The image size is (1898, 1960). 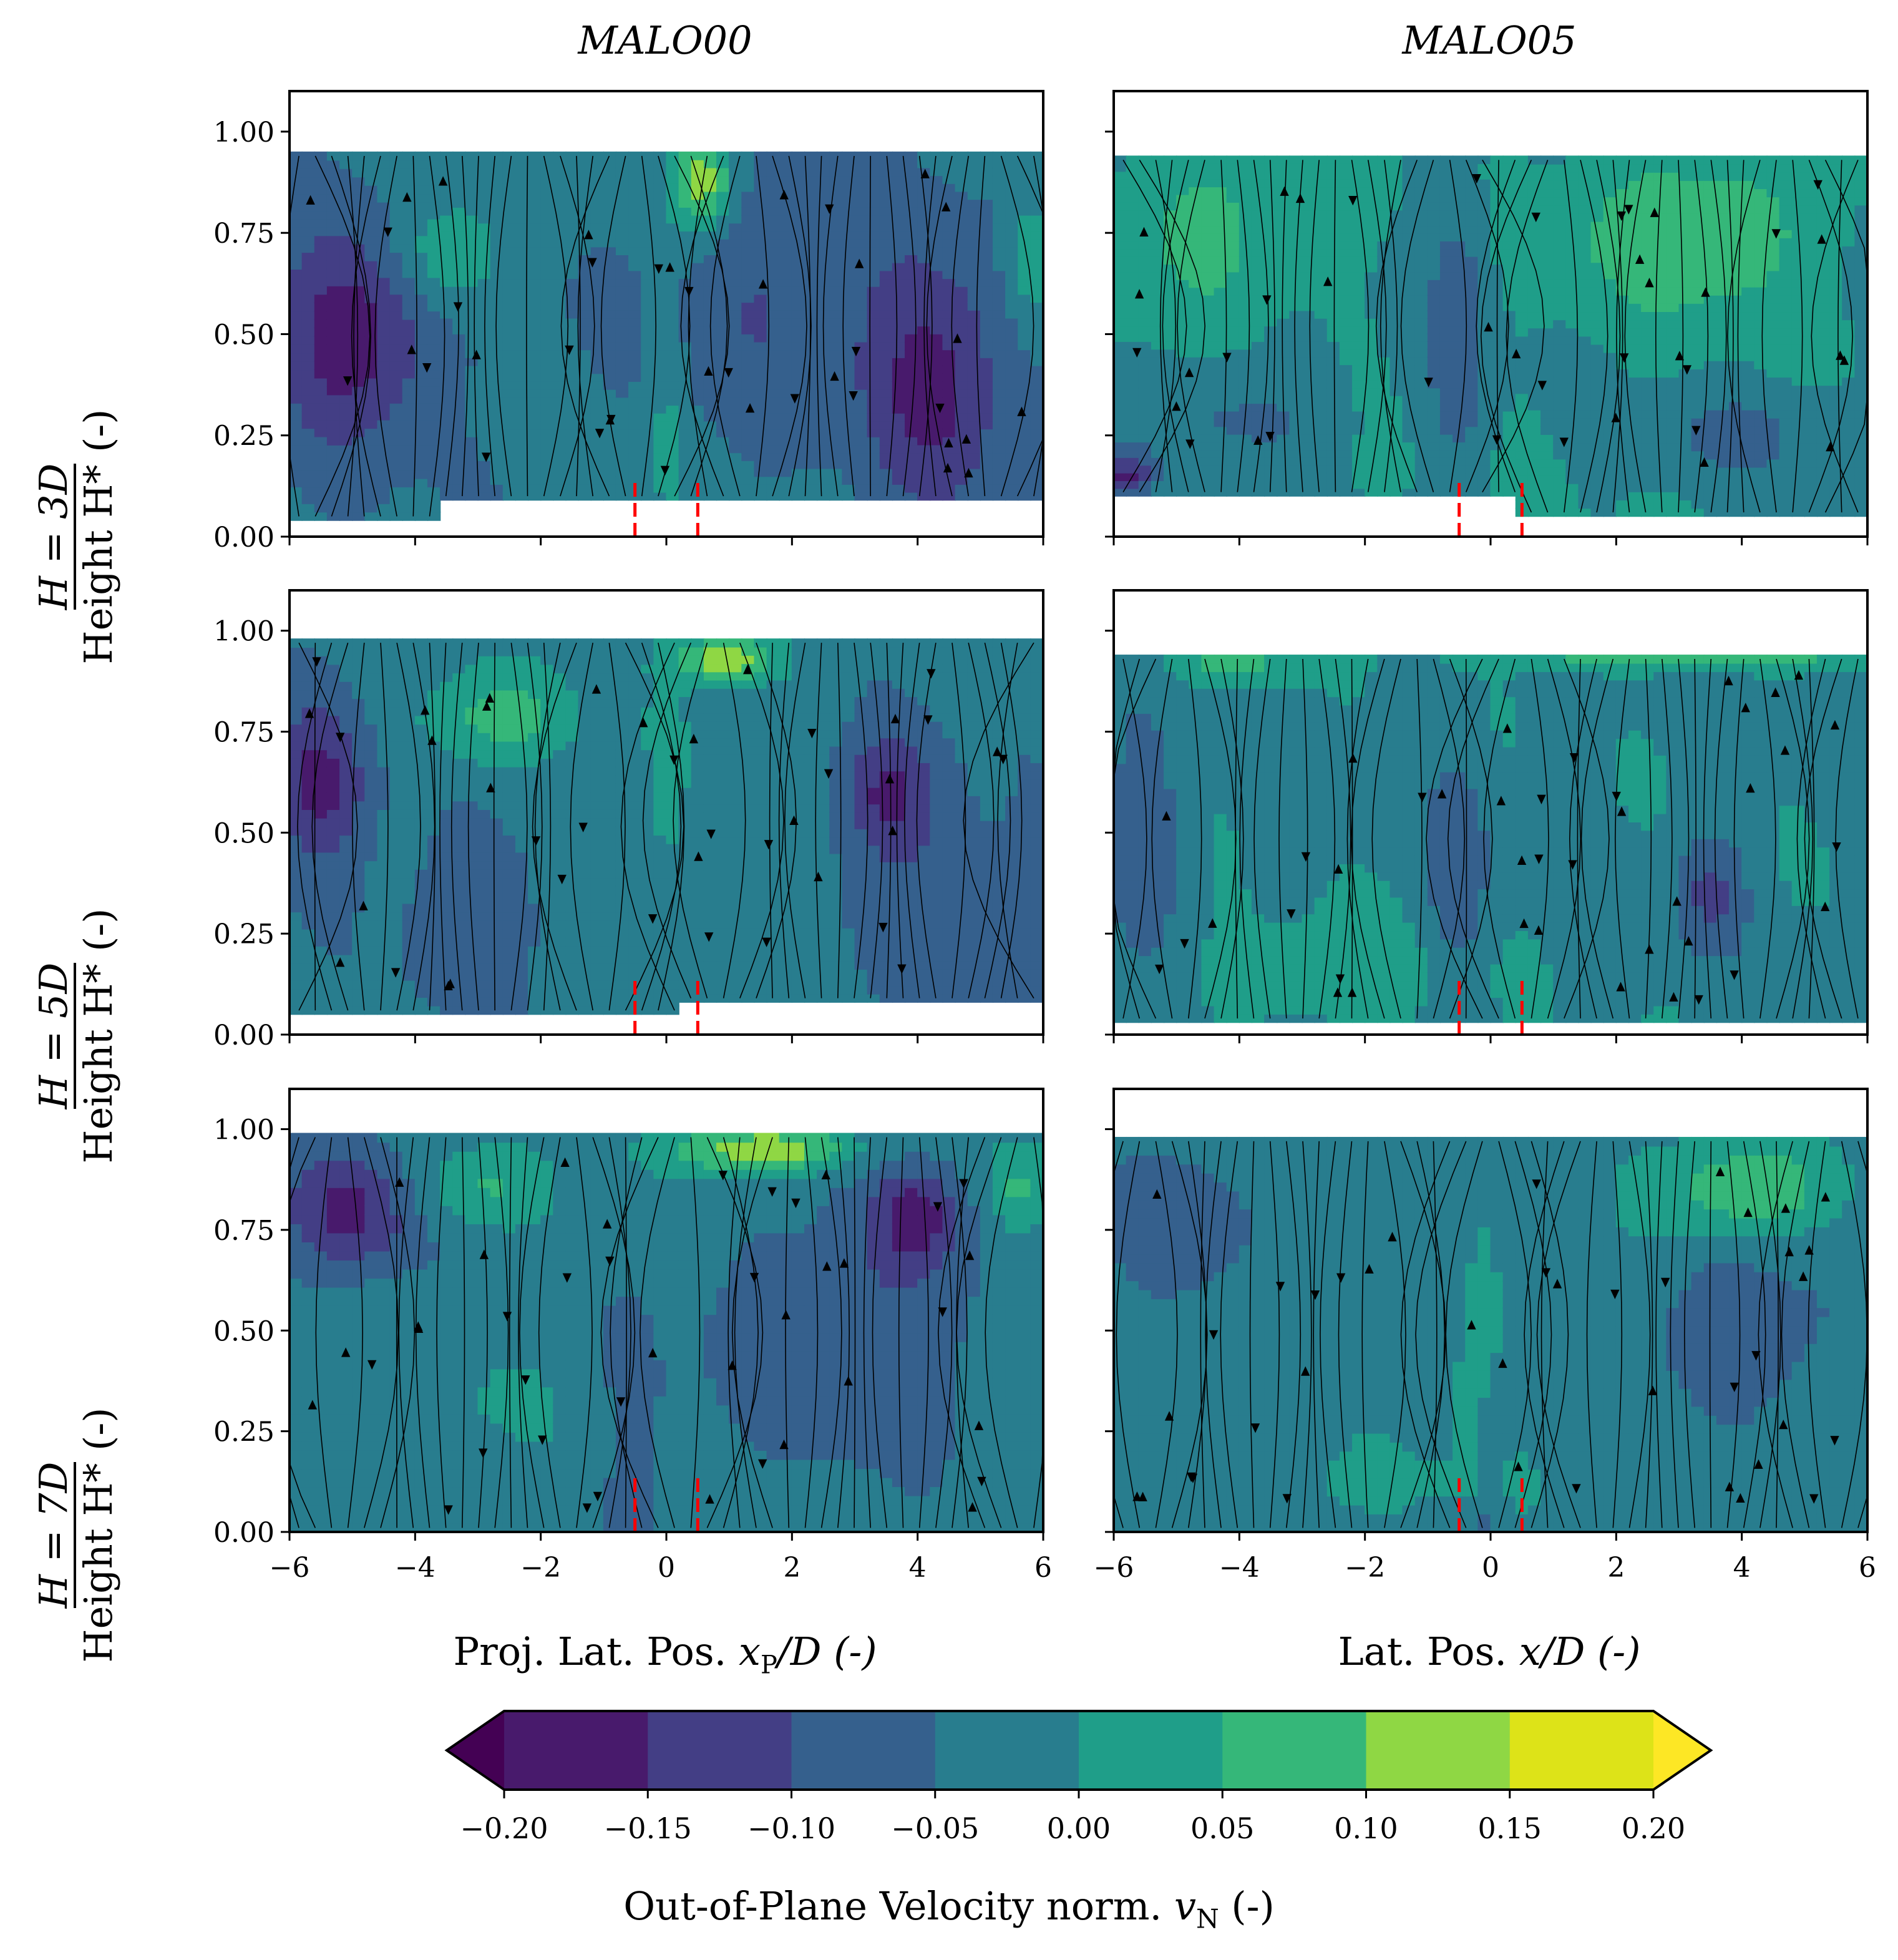 What do you see at coordinates (556, 326) in the screenshot?
I see `streamline` at bounding box center [556, 326].